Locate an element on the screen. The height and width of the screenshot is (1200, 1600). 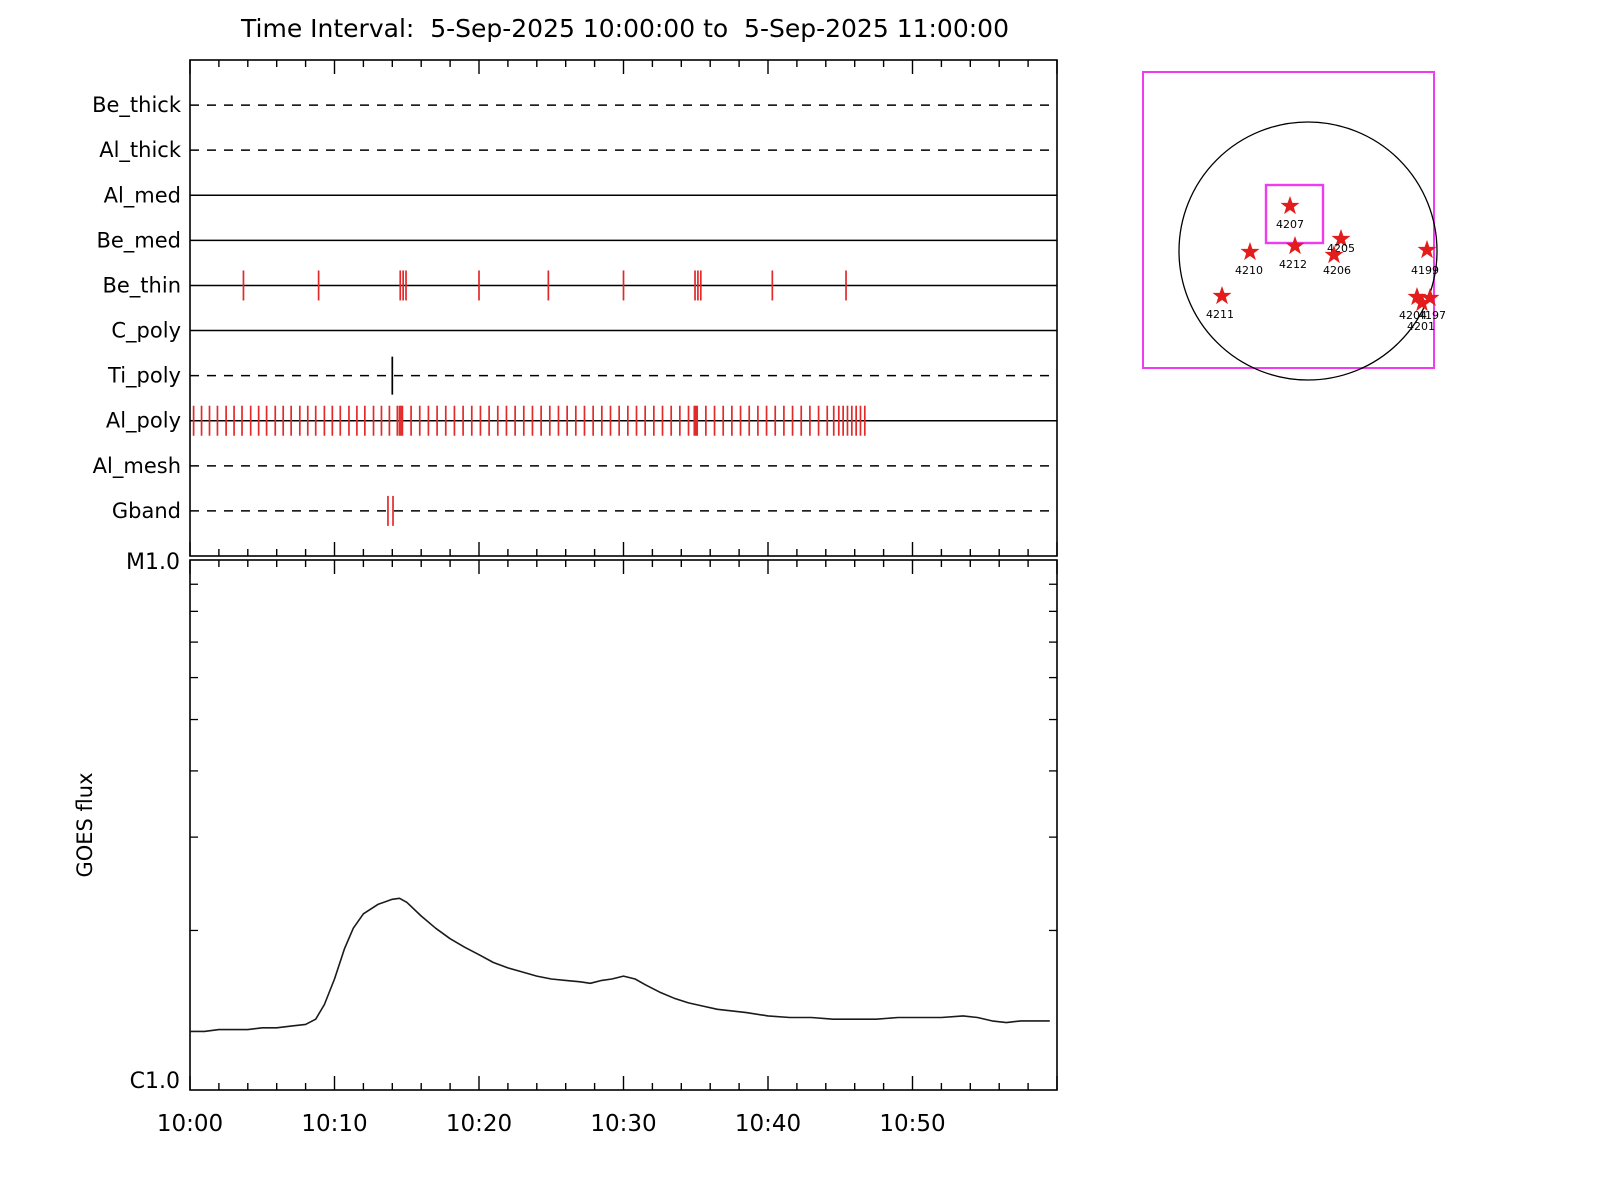
channel-label-Ti_poly: Ti_poly is located at coordinates (144, 376).